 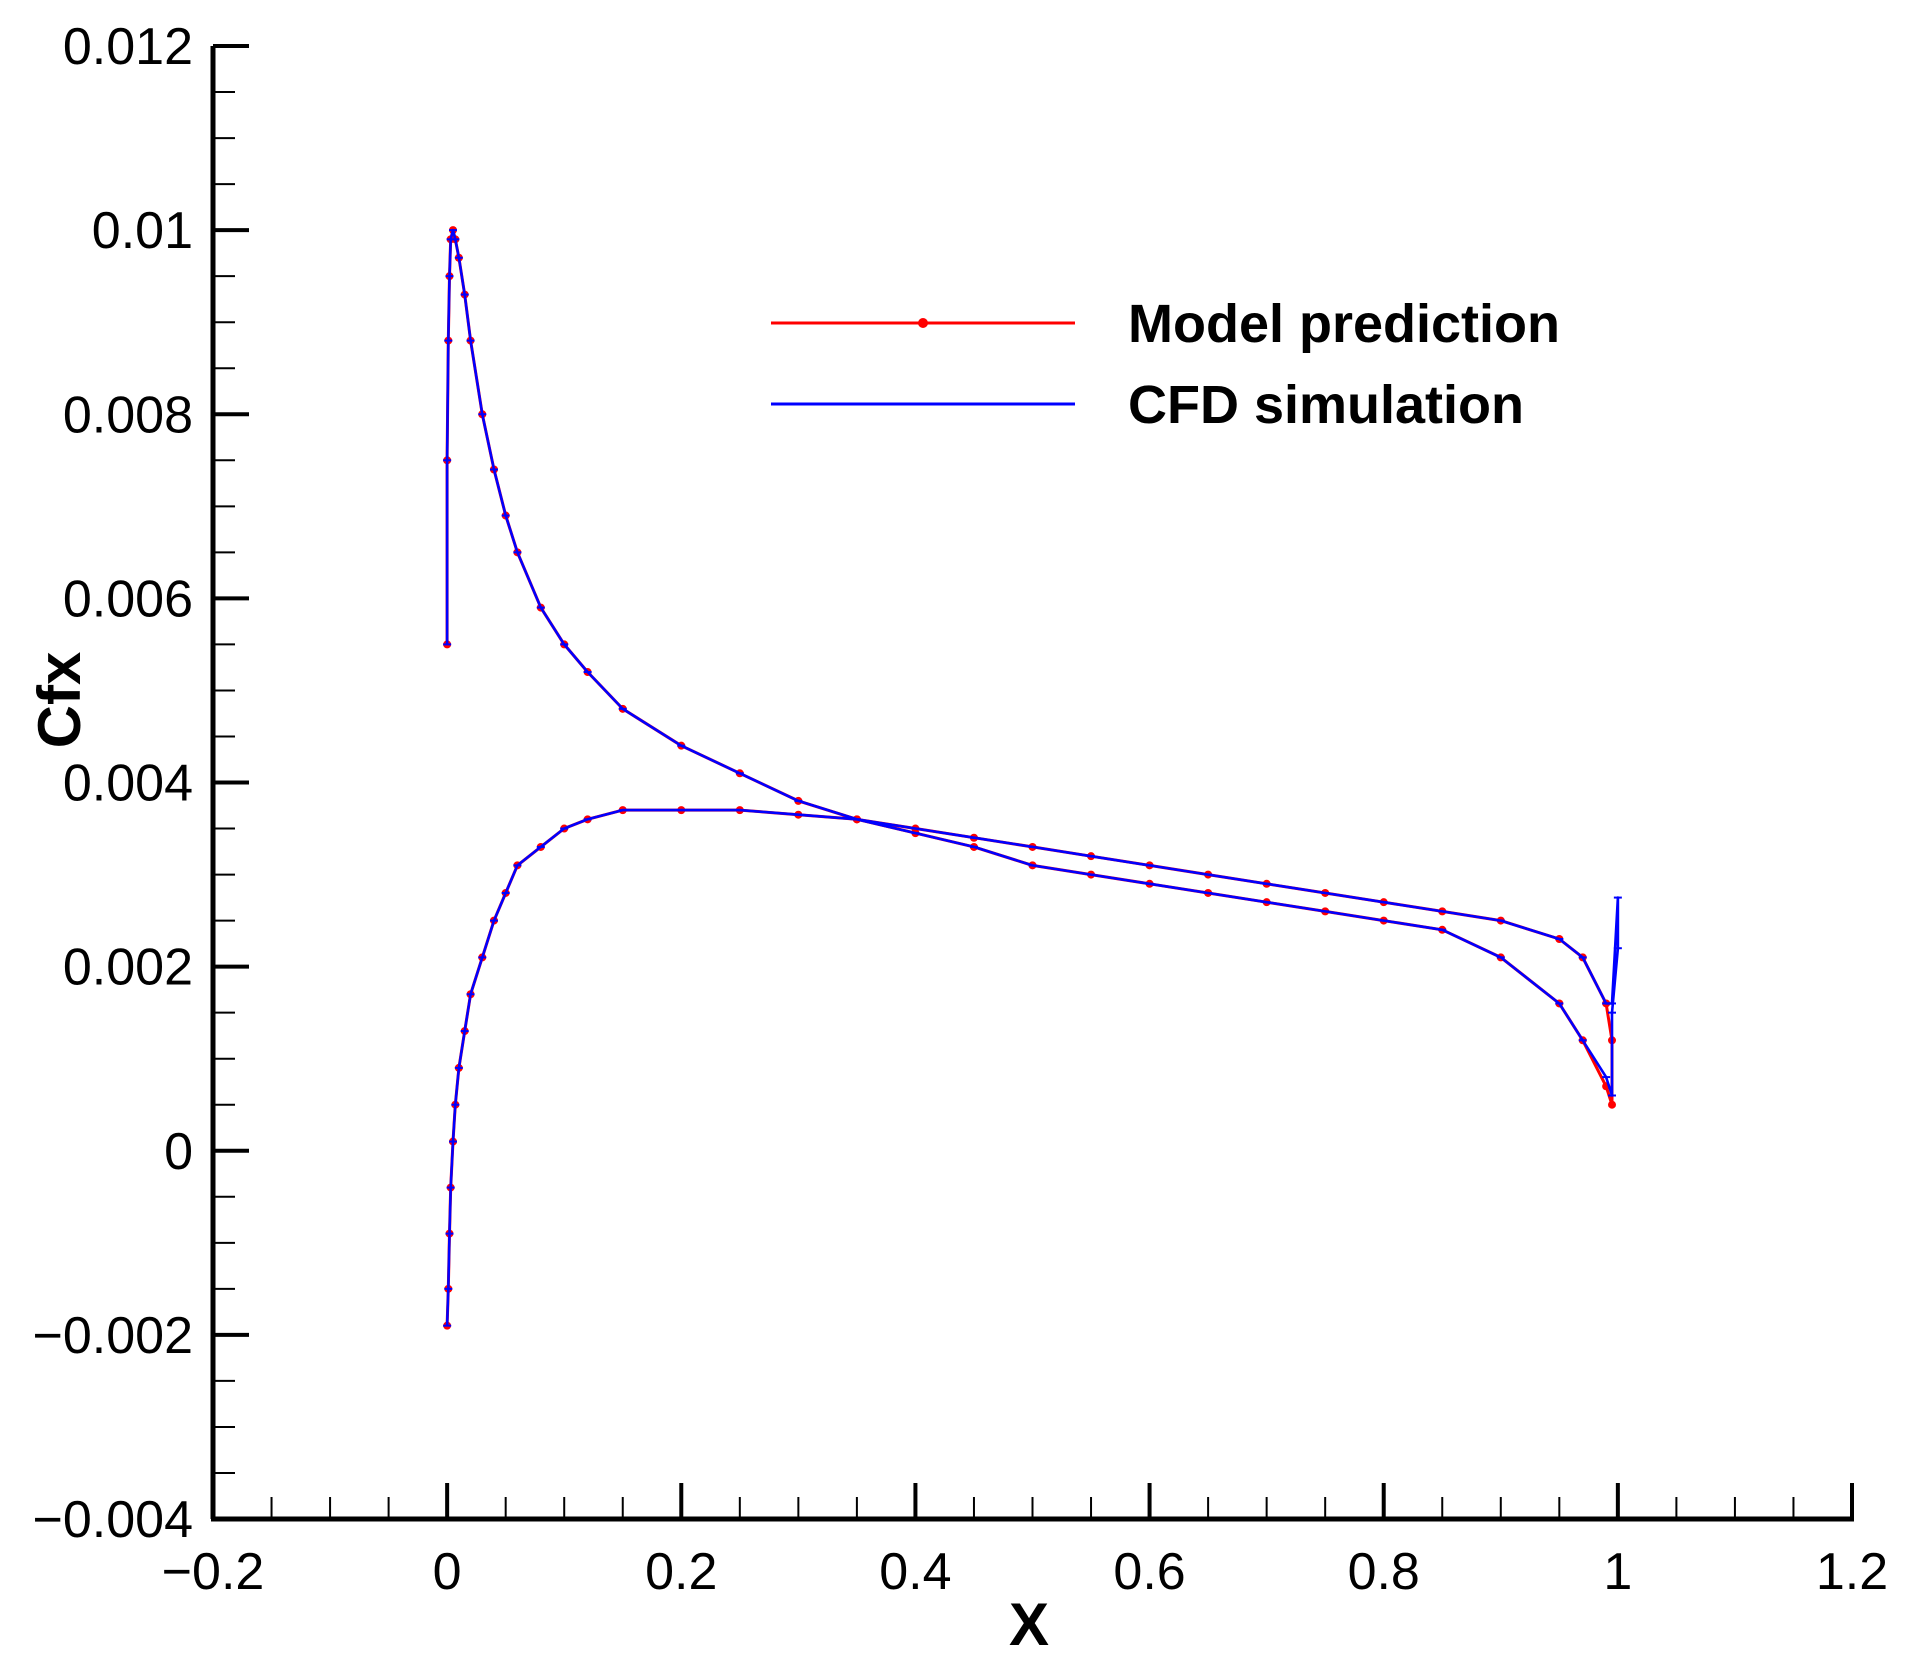 I want to click on series-1-point, so click(x=1612, y=1104).